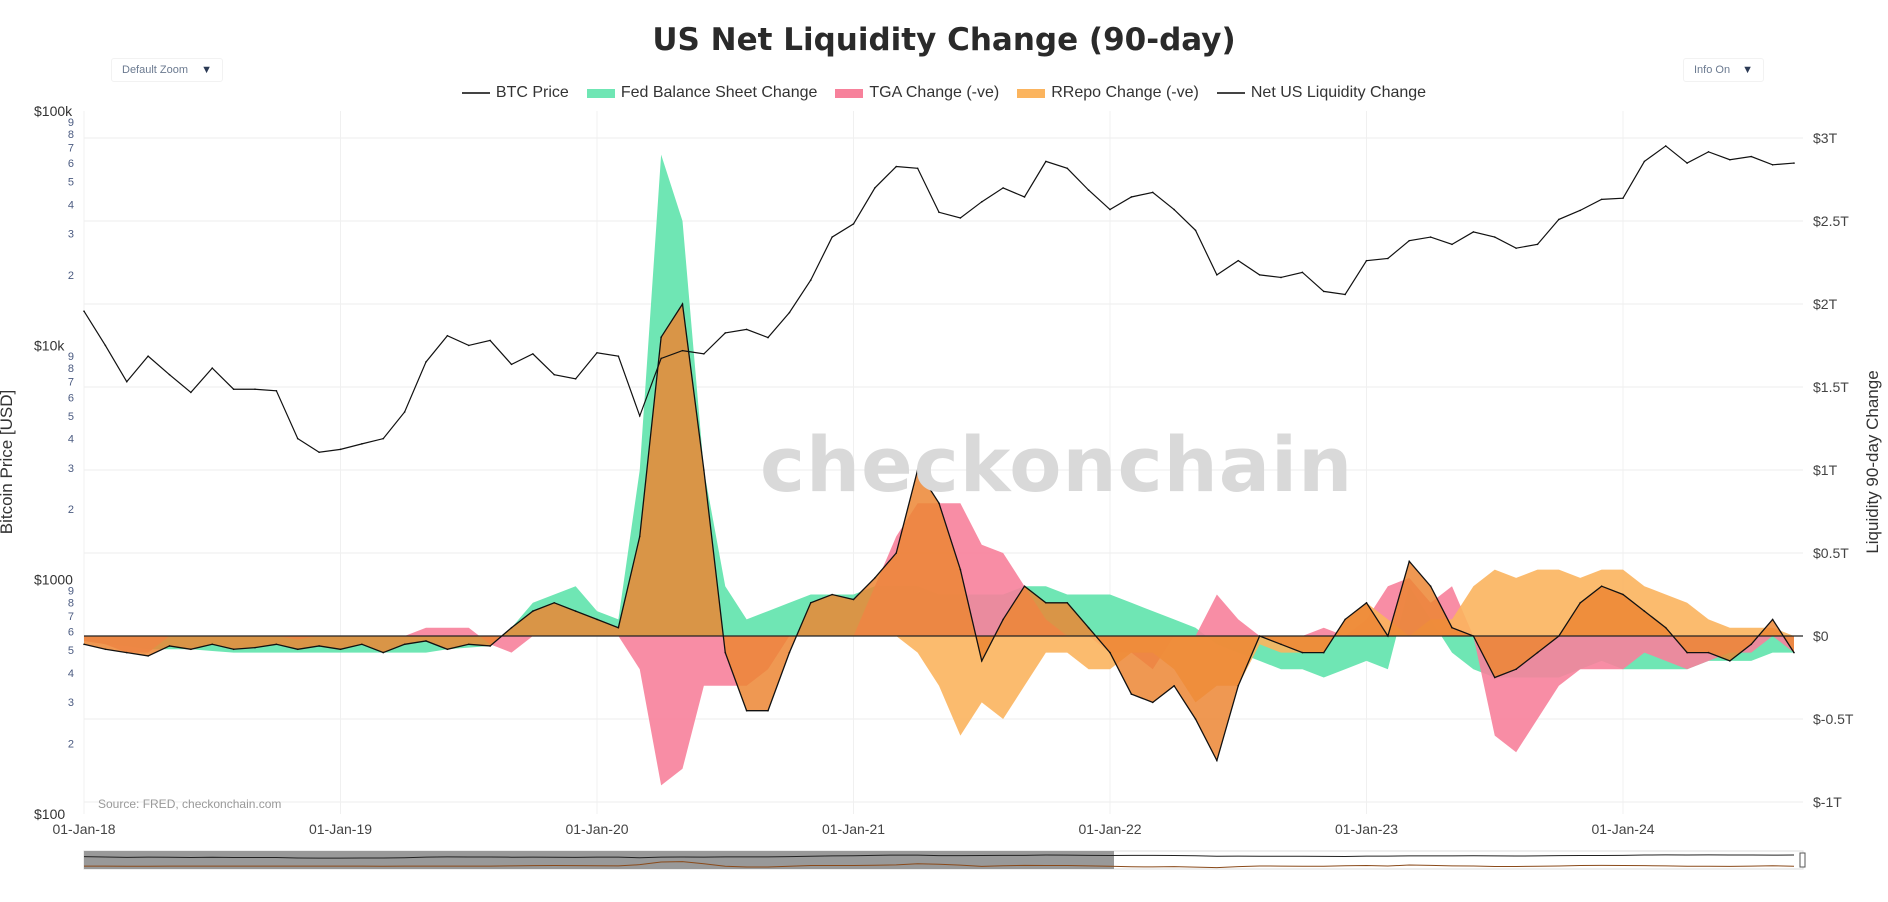 The image size is (1888, 902). What do you see at coordinates (1125, 92) in the screenshot?
I see `legend-label: RRepo Change (-ve)` at bounding box center [1125, 92].